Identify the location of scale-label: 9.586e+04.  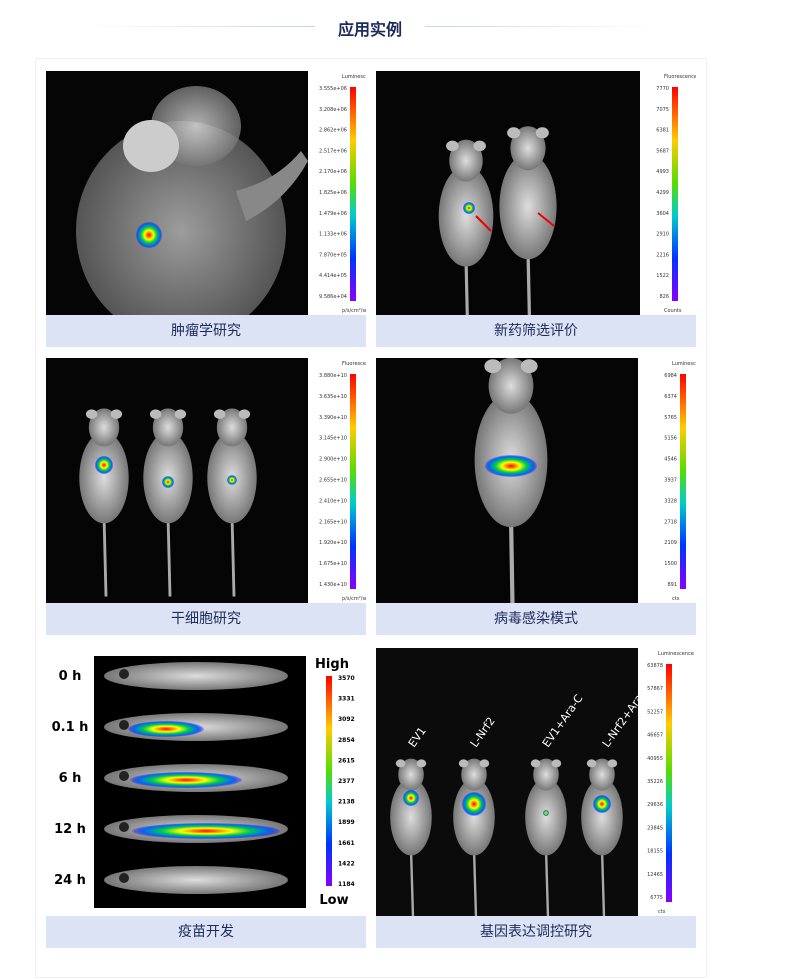
(333, 297).